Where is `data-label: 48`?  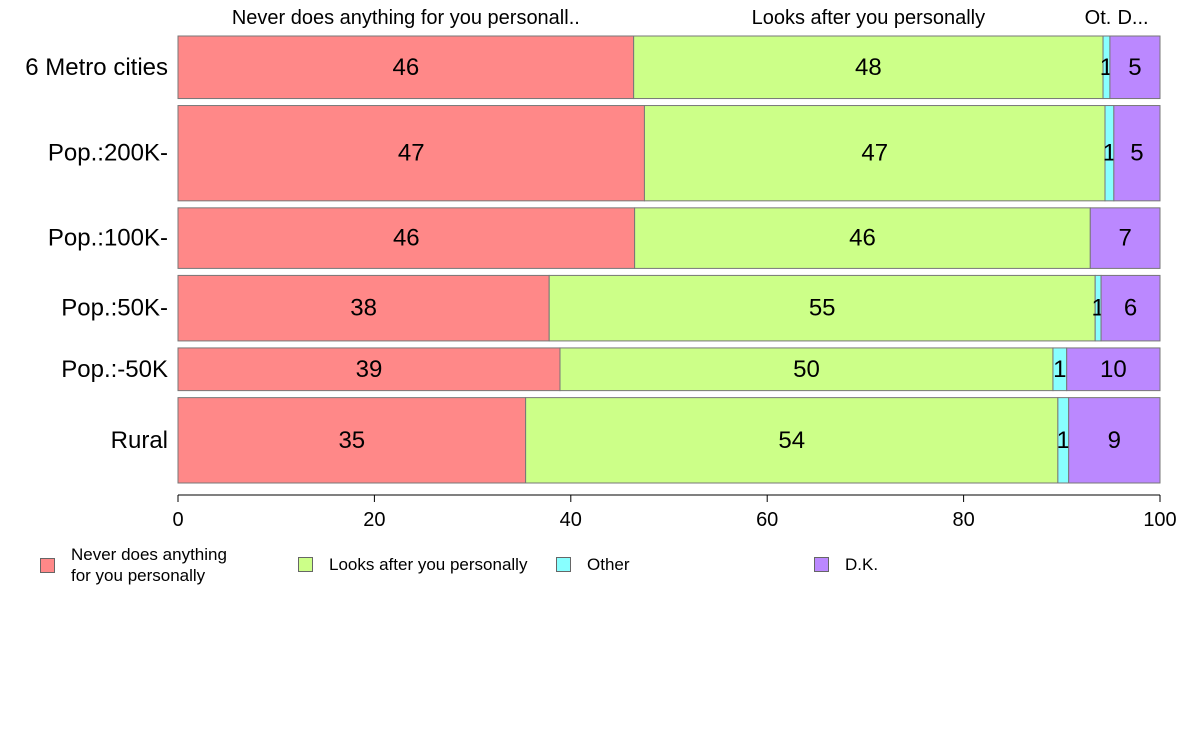 data-label: 48 is located at coordinates (868, 67).